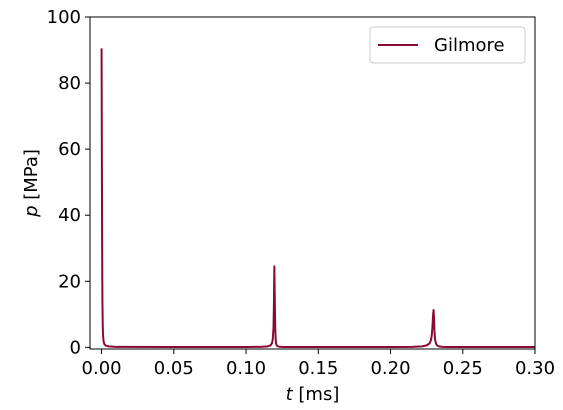 Image resolution: width=563 pixels, height=410 pixels. I want to click on x-tick-label: 0.00, so click(102, 368).